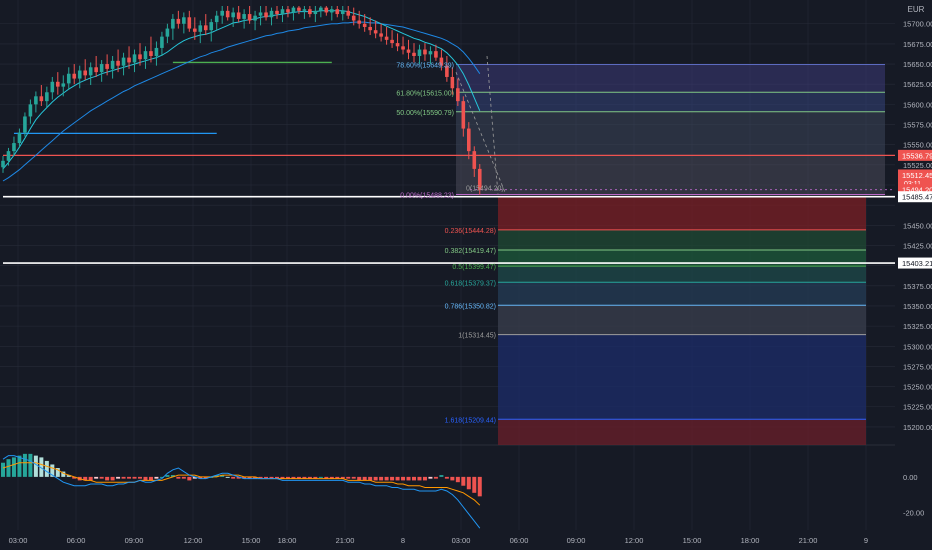 The width and height of the screenshot is (932, 550). I want to click on price-tag-label: 15403.21, so click(917, 263).